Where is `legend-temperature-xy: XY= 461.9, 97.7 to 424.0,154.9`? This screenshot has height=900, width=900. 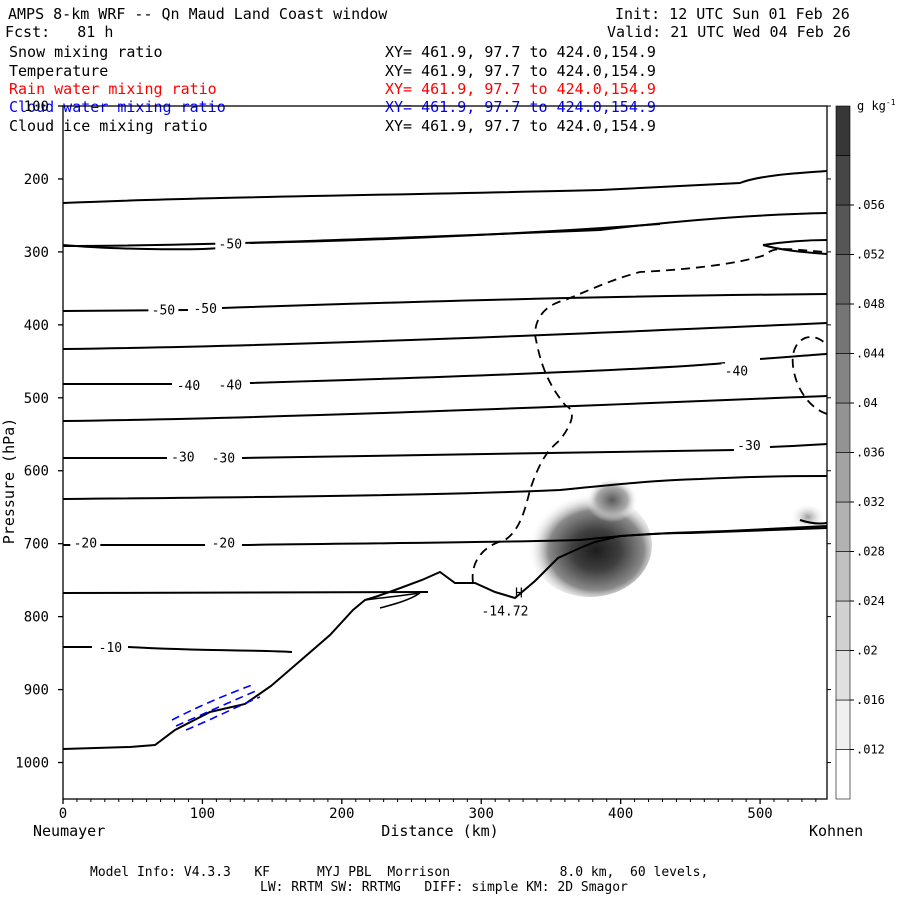
legend-temperature-xy: XY= 461.9, 97.7 to 424.0,154.9 is located at coordinates (520, 71).